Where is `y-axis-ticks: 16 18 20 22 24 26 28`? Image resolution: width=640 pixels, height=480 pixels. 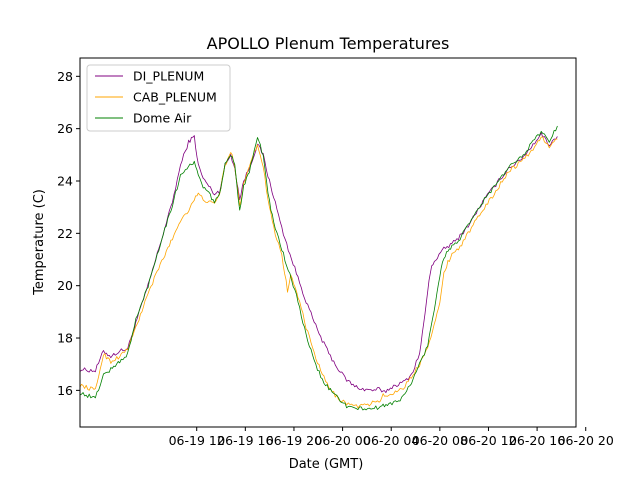
y-axis-ticks: 16 18 20 22 24 26 28 is located at coordinates (68, 233).